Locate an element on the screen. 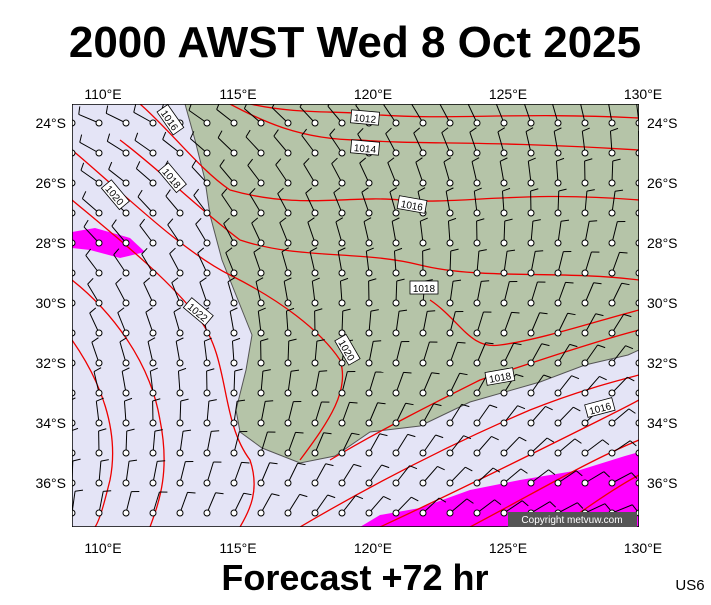  forecast-label: Forecast +72 hr is located at coordinates (354, 577).